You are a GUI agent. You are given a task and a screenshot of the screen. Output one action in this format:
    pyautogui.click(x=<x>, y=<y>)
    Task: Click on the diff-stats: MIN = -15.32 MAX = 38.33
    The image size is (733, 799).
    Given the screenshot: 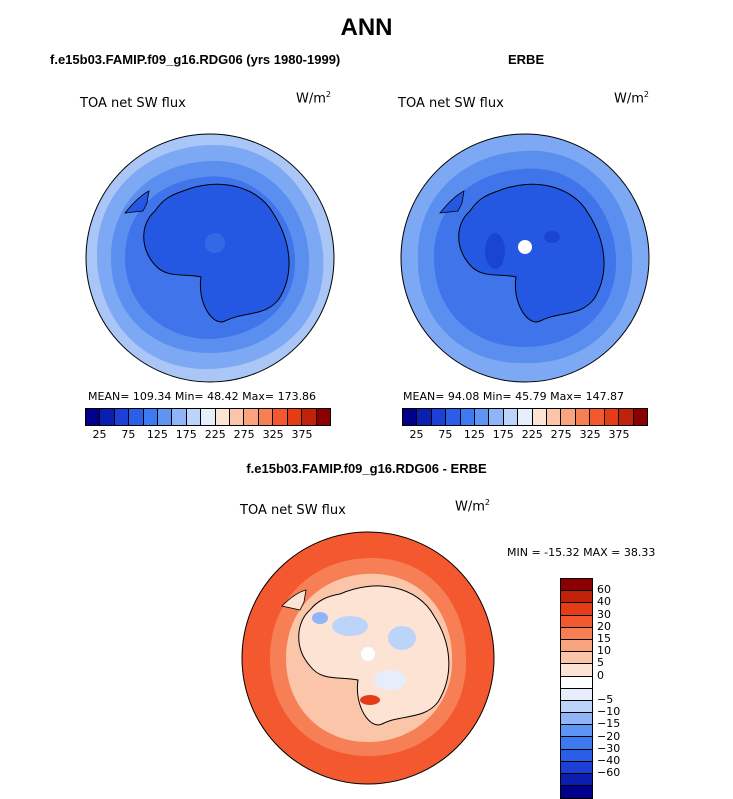 What is the action you would take?
    pyautogui.click(x=581, y=552)
    